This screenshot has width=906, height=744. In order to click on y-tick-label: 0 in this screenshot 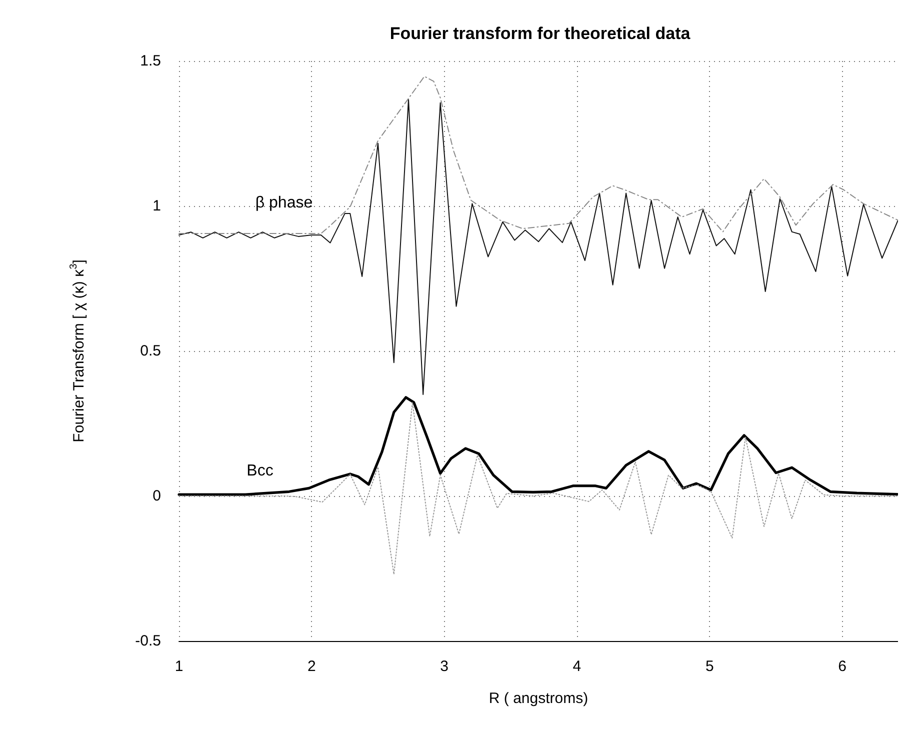, I will do `click(156, 496)`.